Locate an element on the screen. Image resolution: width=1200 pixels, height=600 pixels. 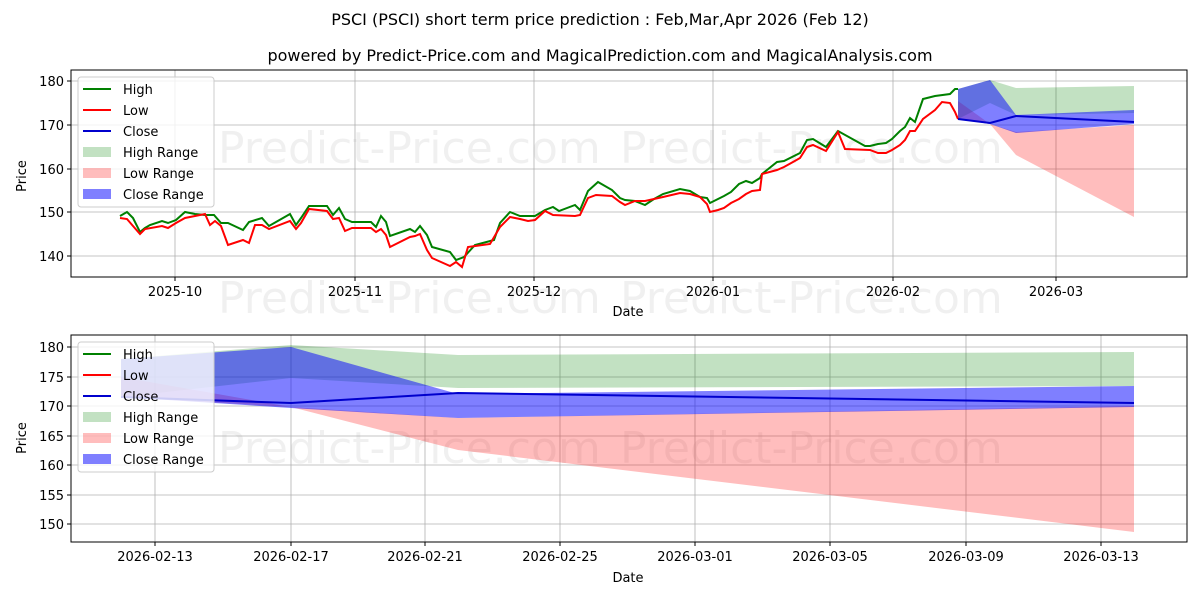
low-range-area is located at coordinates (1046, 159).